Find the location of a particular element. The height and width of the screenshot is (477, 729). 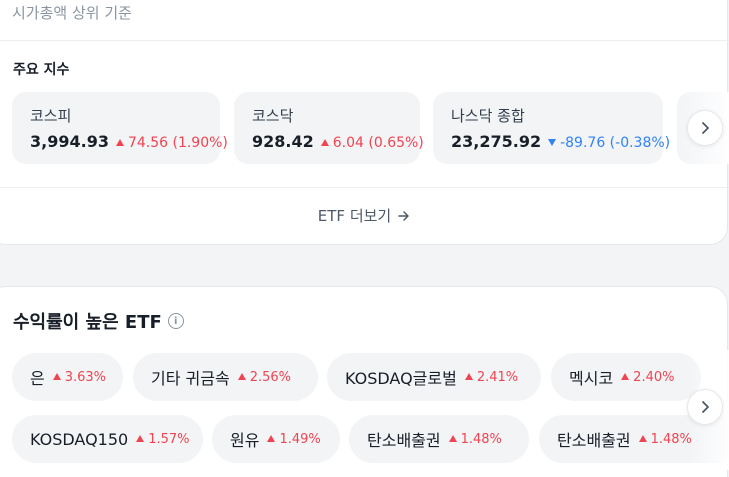

arrow-right-icon is located at coordinates (403, 215).